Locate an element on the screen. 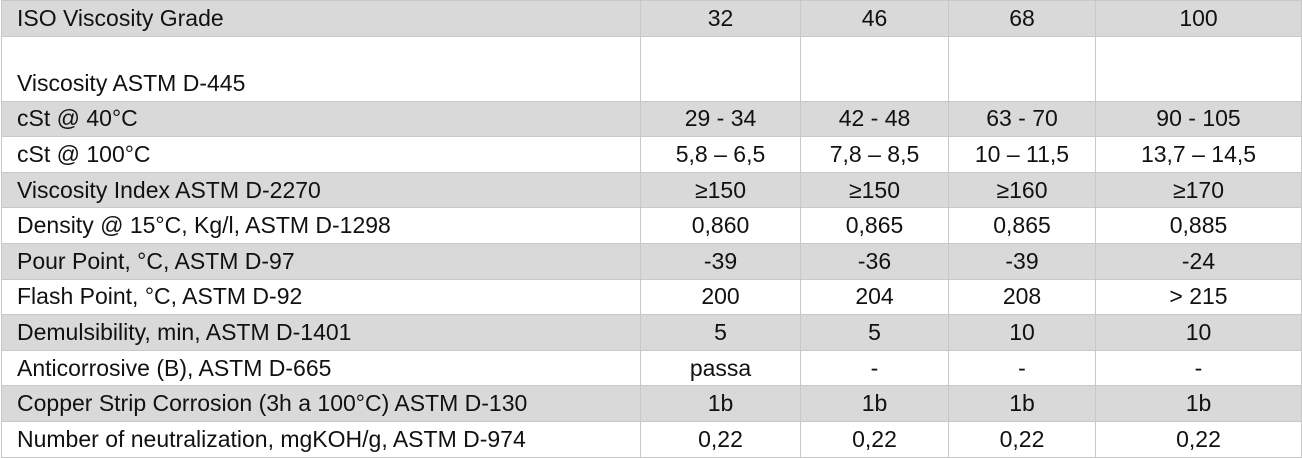 The height and width of the screenshot is (458, 1302). row-label: cSt @ 40°C is located at coordinates (321, 119).